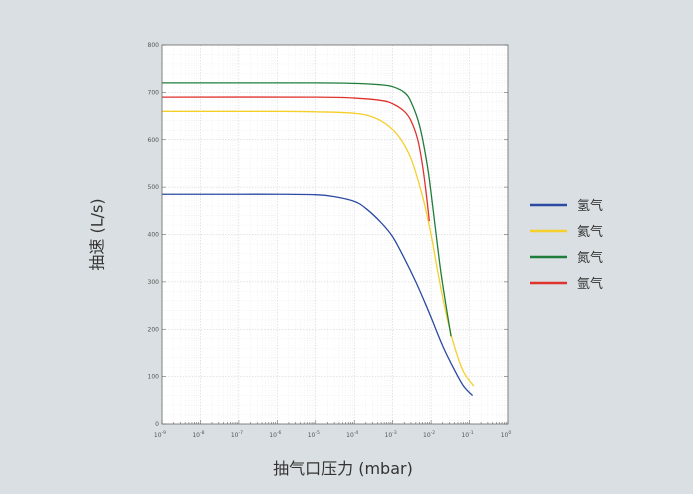 The width and height of the screenshot is (693, 494). What do you see at coordinates (566, 206) in the screenshot?
I see `legend-item: 氢气` at bounding box center [566, 206].